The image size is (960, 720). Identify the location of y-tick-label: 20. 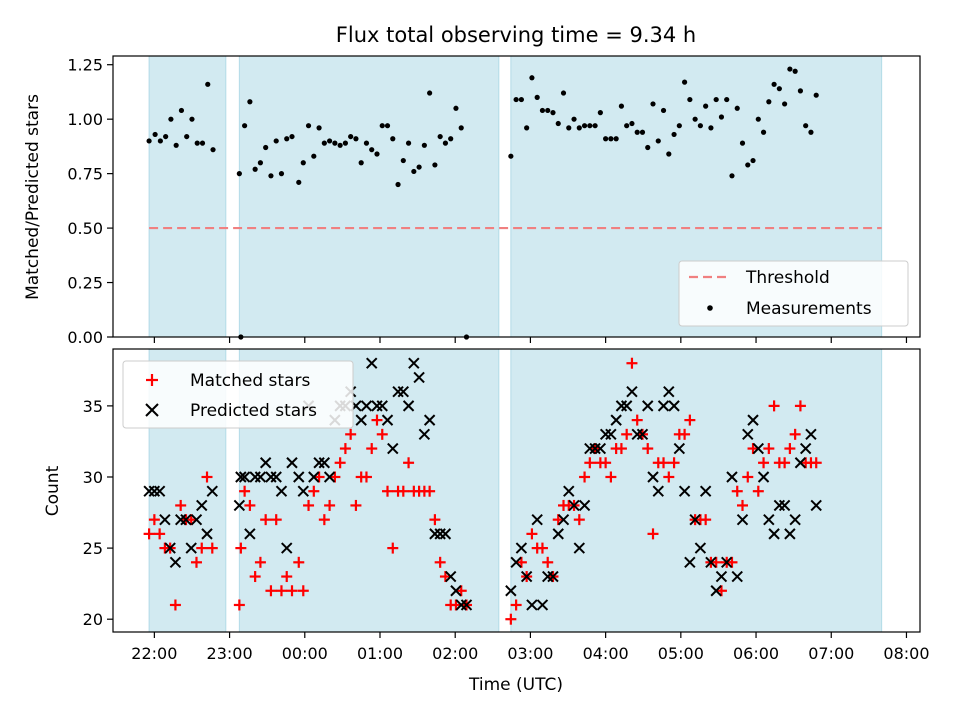
(93, 619).